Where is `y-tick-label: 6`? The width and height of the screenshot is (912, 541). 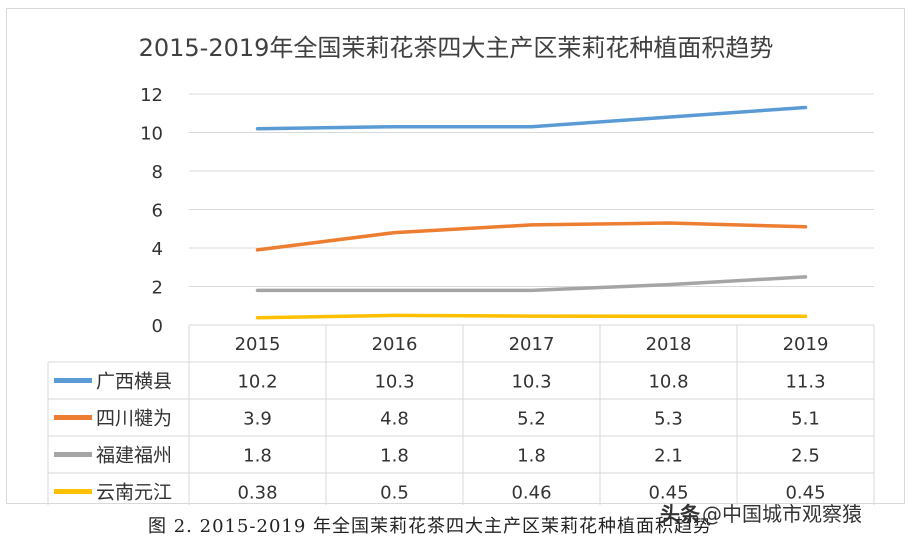 y-tick-label: 6 is located at coordinates (157, 211).